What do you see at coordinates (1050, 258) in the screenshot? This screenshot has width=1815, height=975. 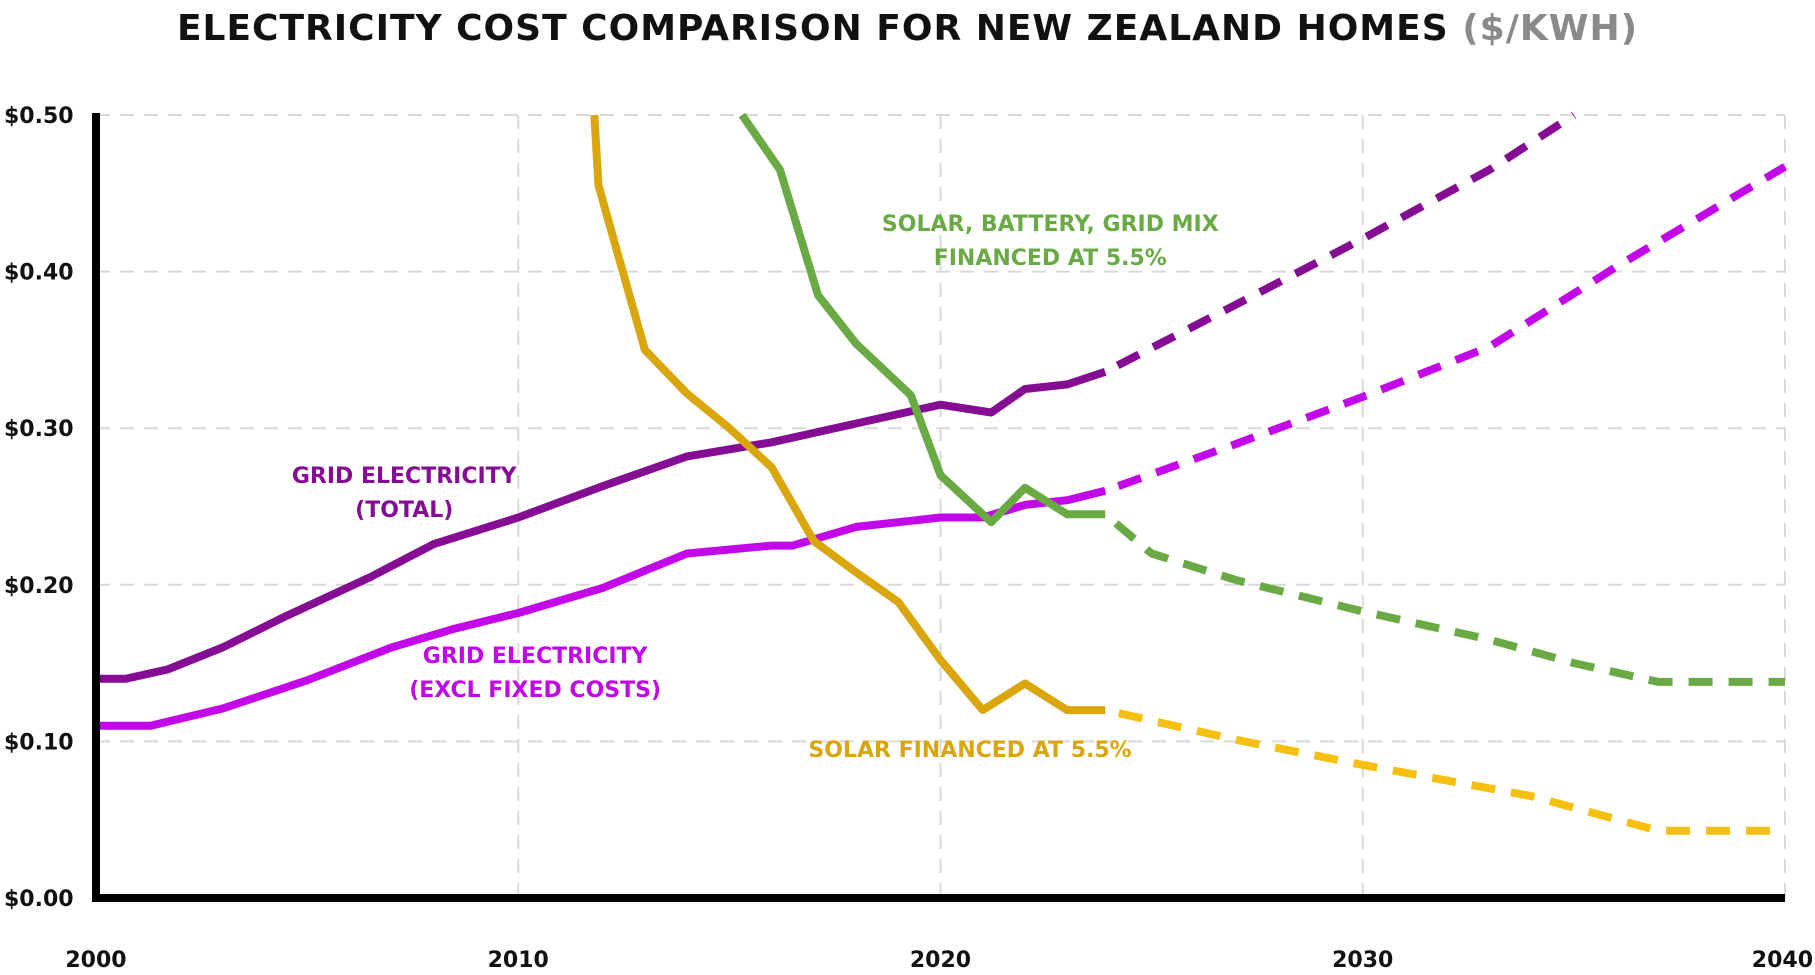 I see `series-label-2: financed at 5.5%` at bounding box center [1050, 258].